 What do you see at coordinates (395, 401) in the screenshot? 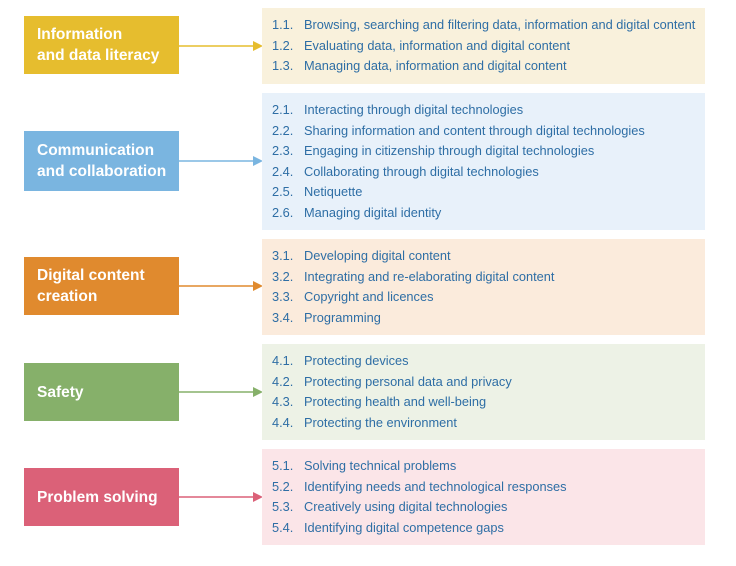
I see `competence-text: Protecting health and well-being` at bounding box center [395, 401].